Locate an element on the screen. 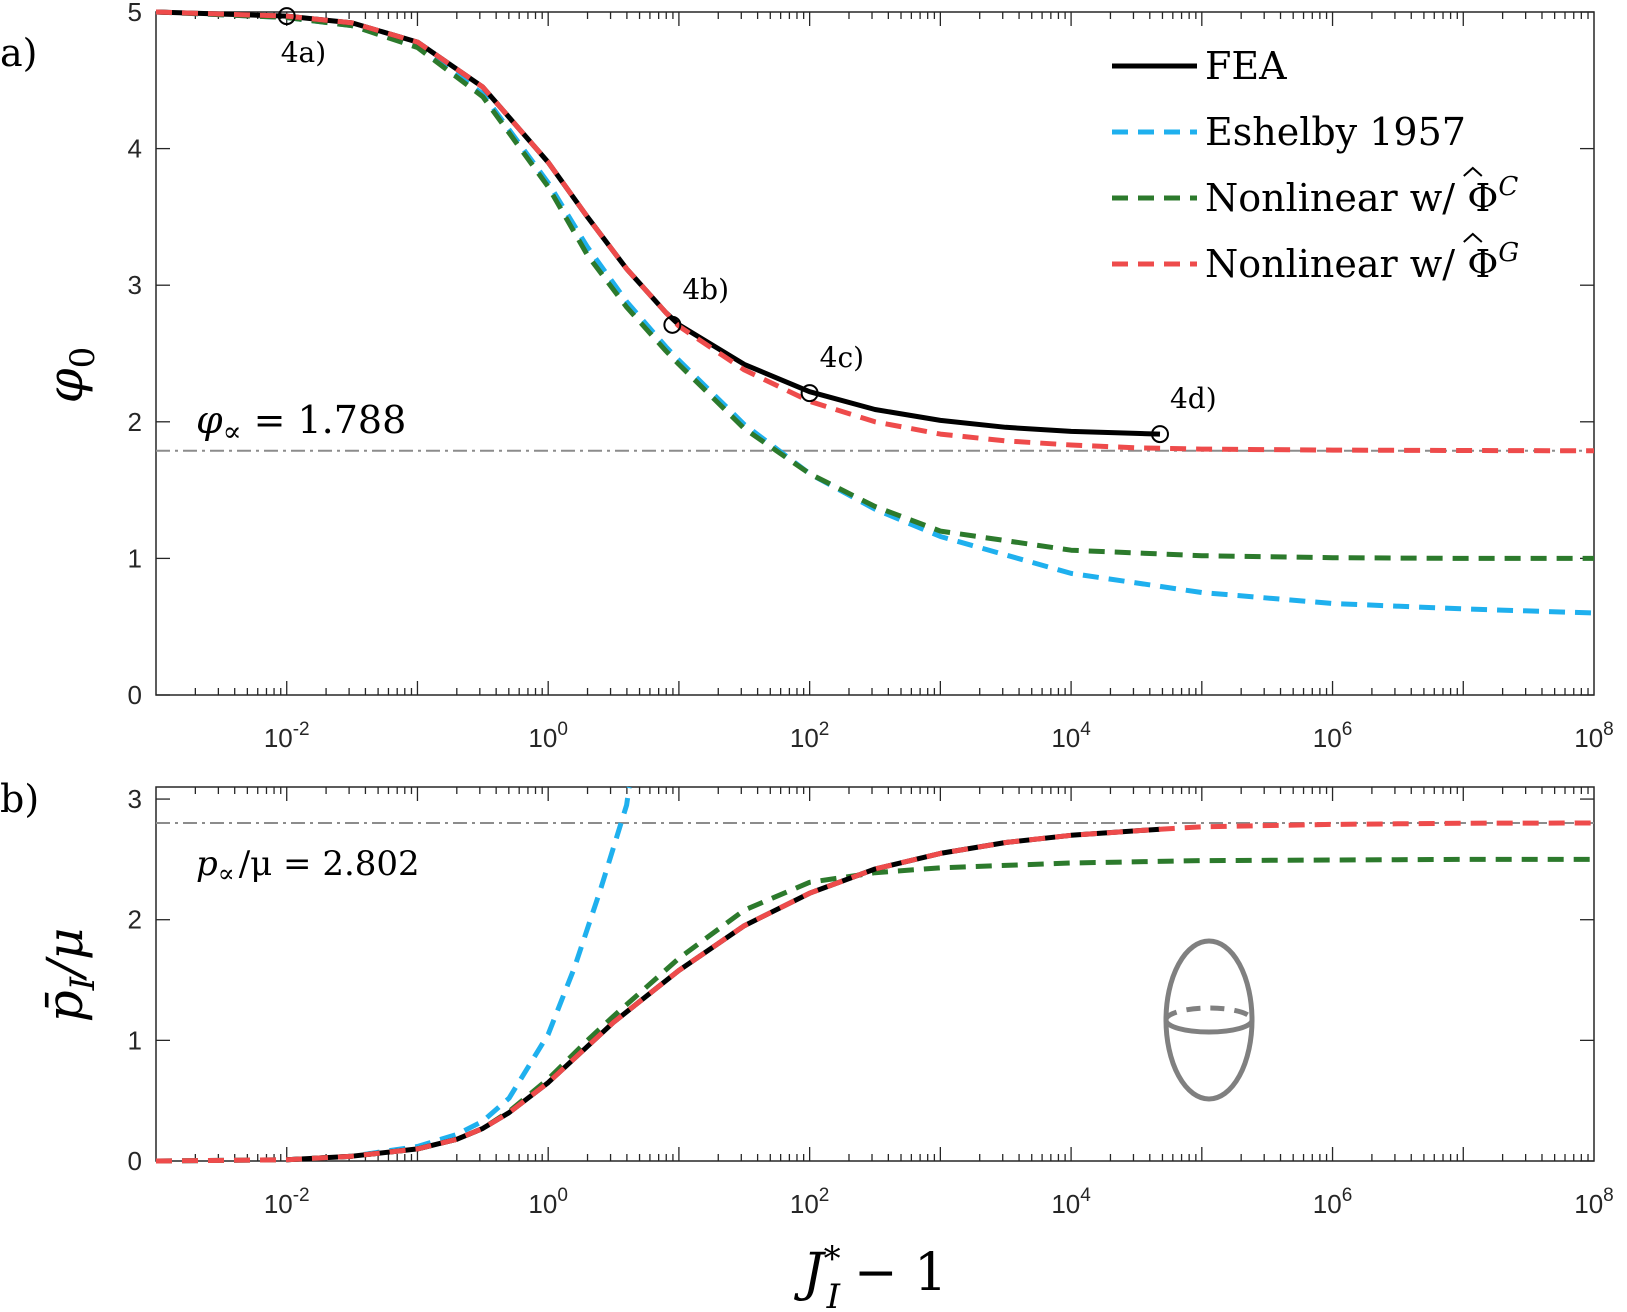 This screenshot has width=1627, height=1312. ylabel-a-sub: 0 is located at coordinates (83, 358).